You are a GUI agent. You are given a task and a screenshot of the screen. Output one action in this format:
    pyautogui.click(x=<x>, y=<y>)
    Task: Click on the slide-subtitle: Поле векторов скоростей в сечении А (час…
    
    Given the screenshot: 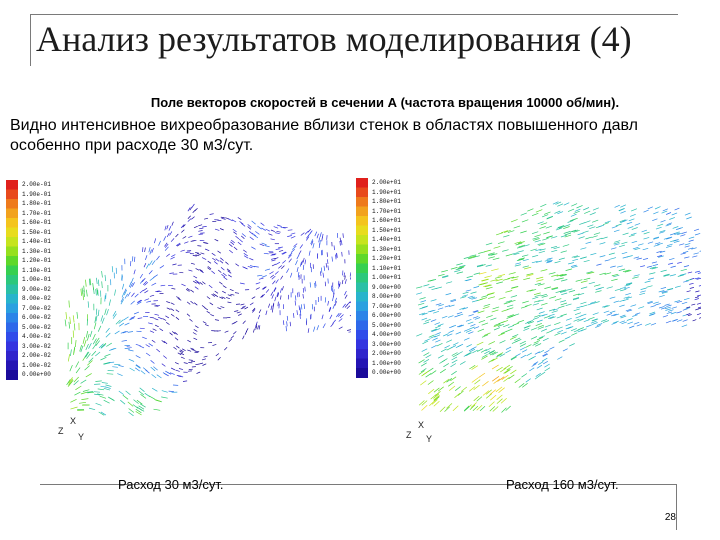 What is the action you would take?
    pyautogui.click(x=385, y=102)
    